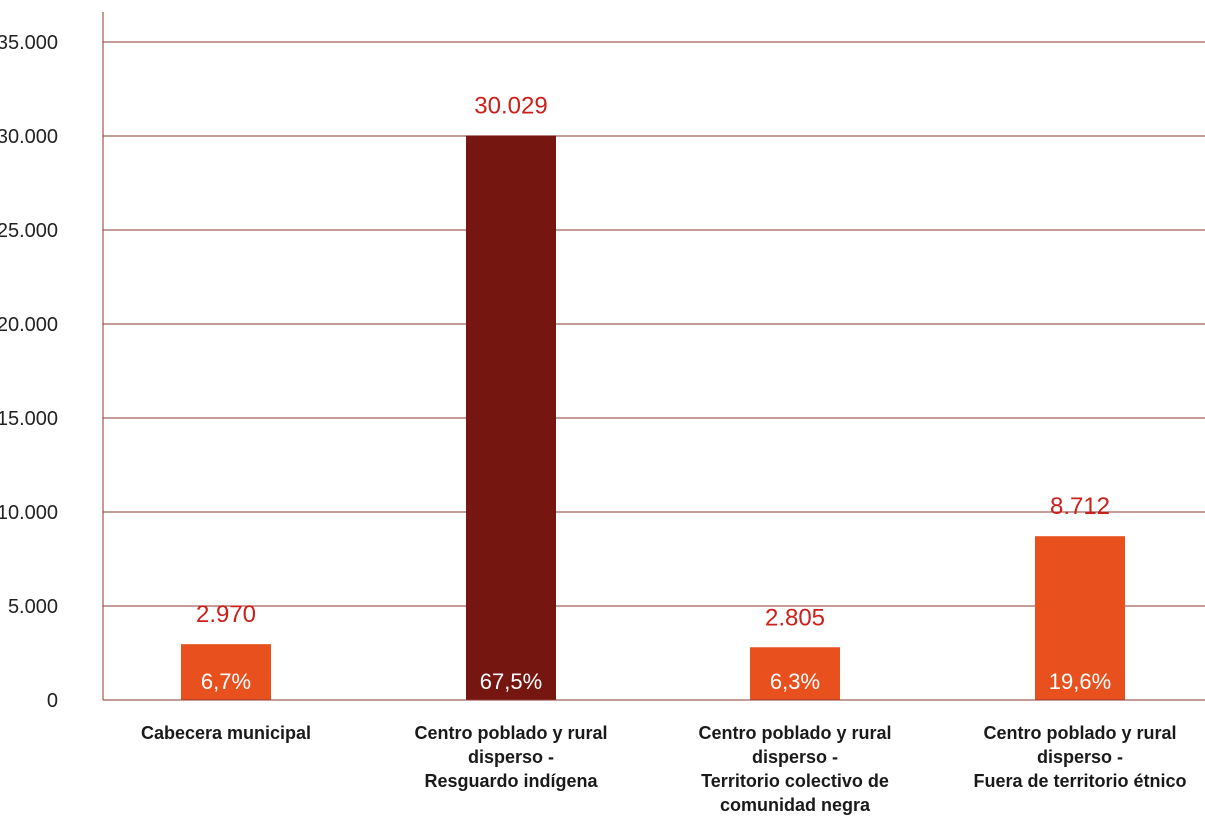 The height and width of the screenshot is (830, 1205). I want to click on y-tick-label: 10.000, so click(29, 513).